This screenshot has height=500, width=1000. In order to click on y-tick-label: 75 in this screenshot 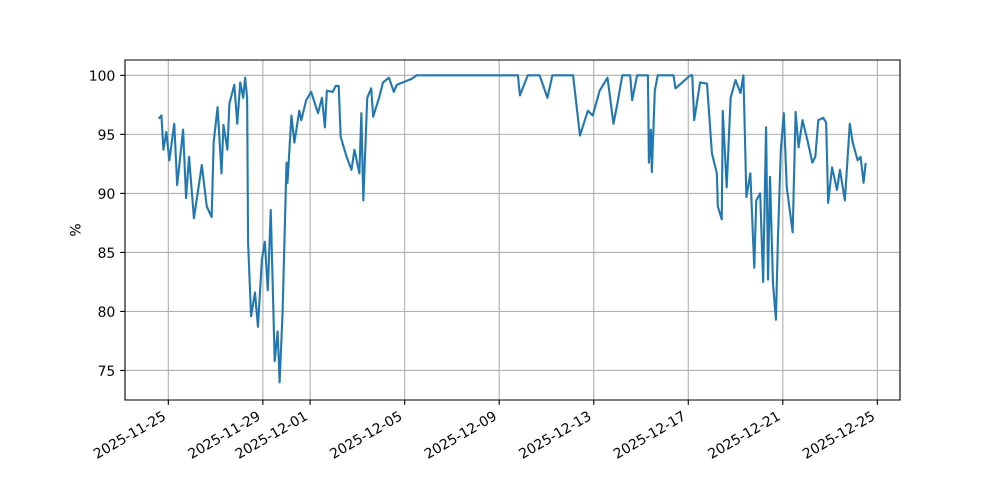, I will do `click(106, 371)`.